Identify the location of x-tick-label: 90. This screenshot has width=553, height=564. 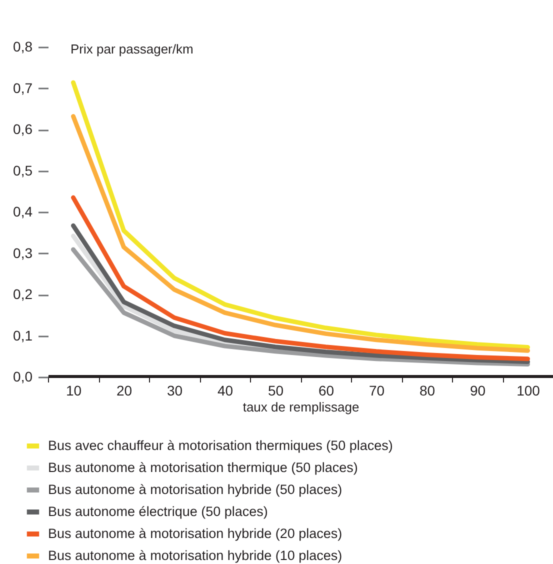
(478, 390).